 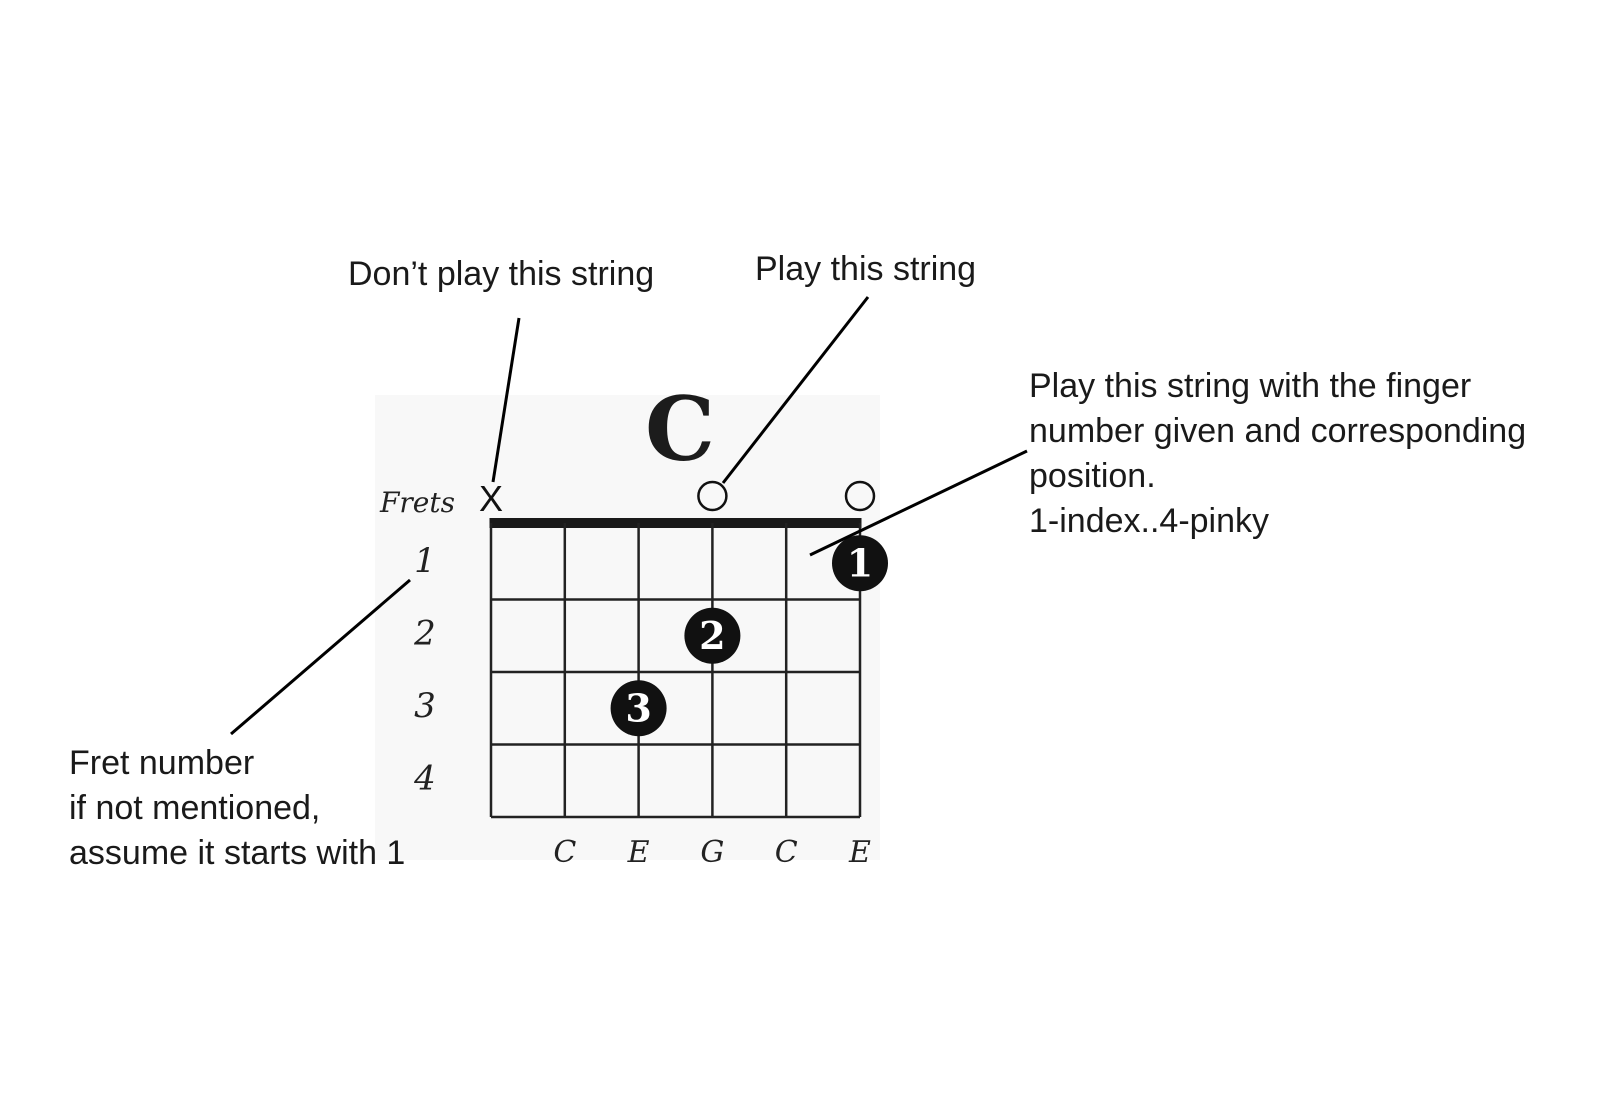 I want to click on callout-fret-line: assume it starts with 1, so click(x=237, y=853).